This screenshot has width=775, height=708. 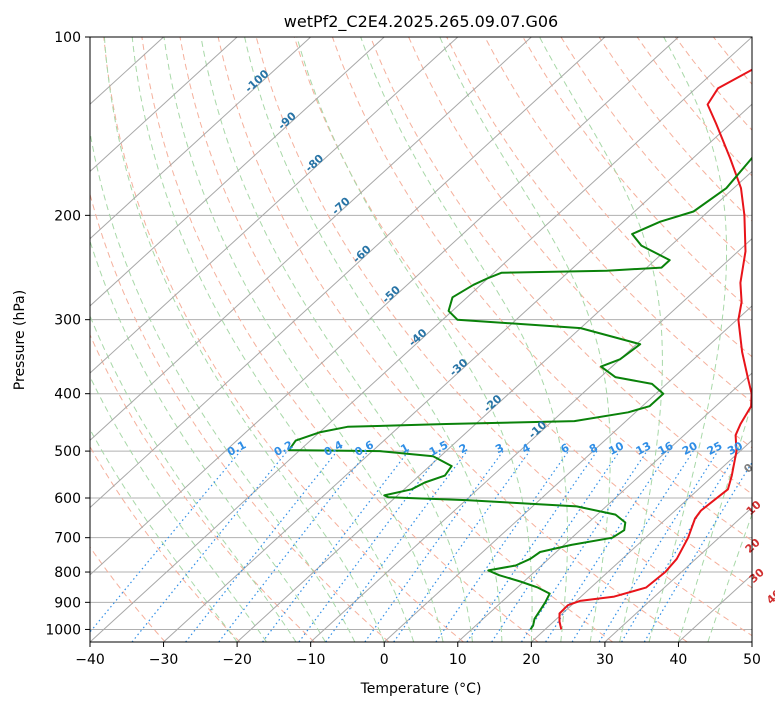 I want to click on chart-title: wetPf2_C2E4.2025.265.09.07.G06, so click(x=421, y=22).